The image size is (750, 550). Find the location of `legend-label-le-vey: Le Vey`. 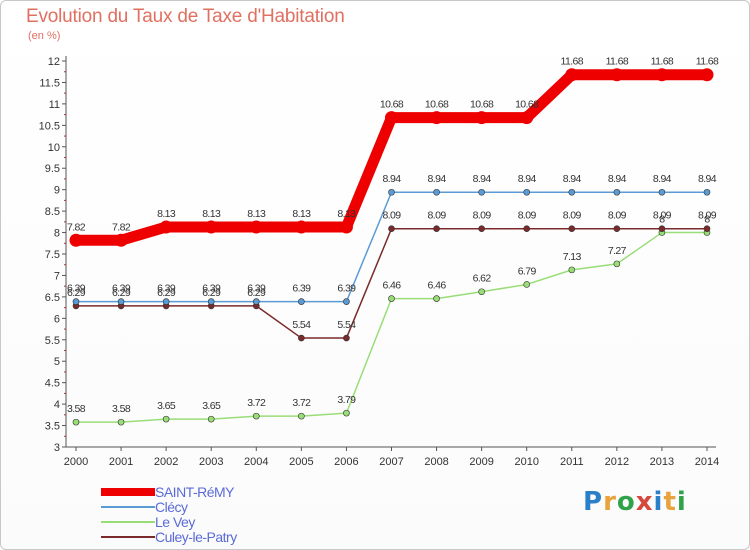

legend-label-le-vey: Le Vey is located at coordinates (175, 522).